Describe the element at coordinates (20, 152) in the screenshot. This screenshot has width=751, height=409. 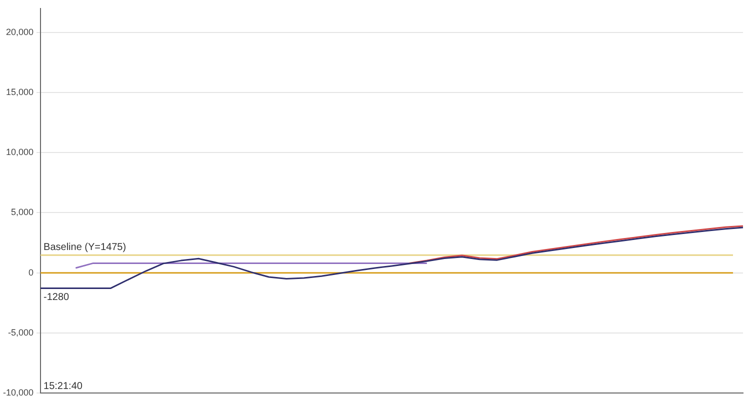
I see `y-tick-label: 10,000` at that location.